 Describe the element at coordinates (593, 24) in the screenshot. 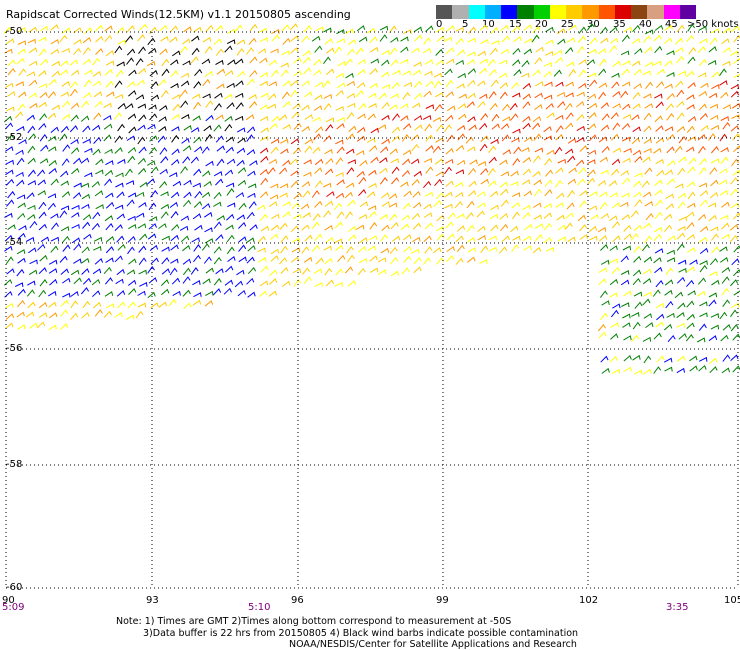

I see `legend-label-30: 30` at that location.